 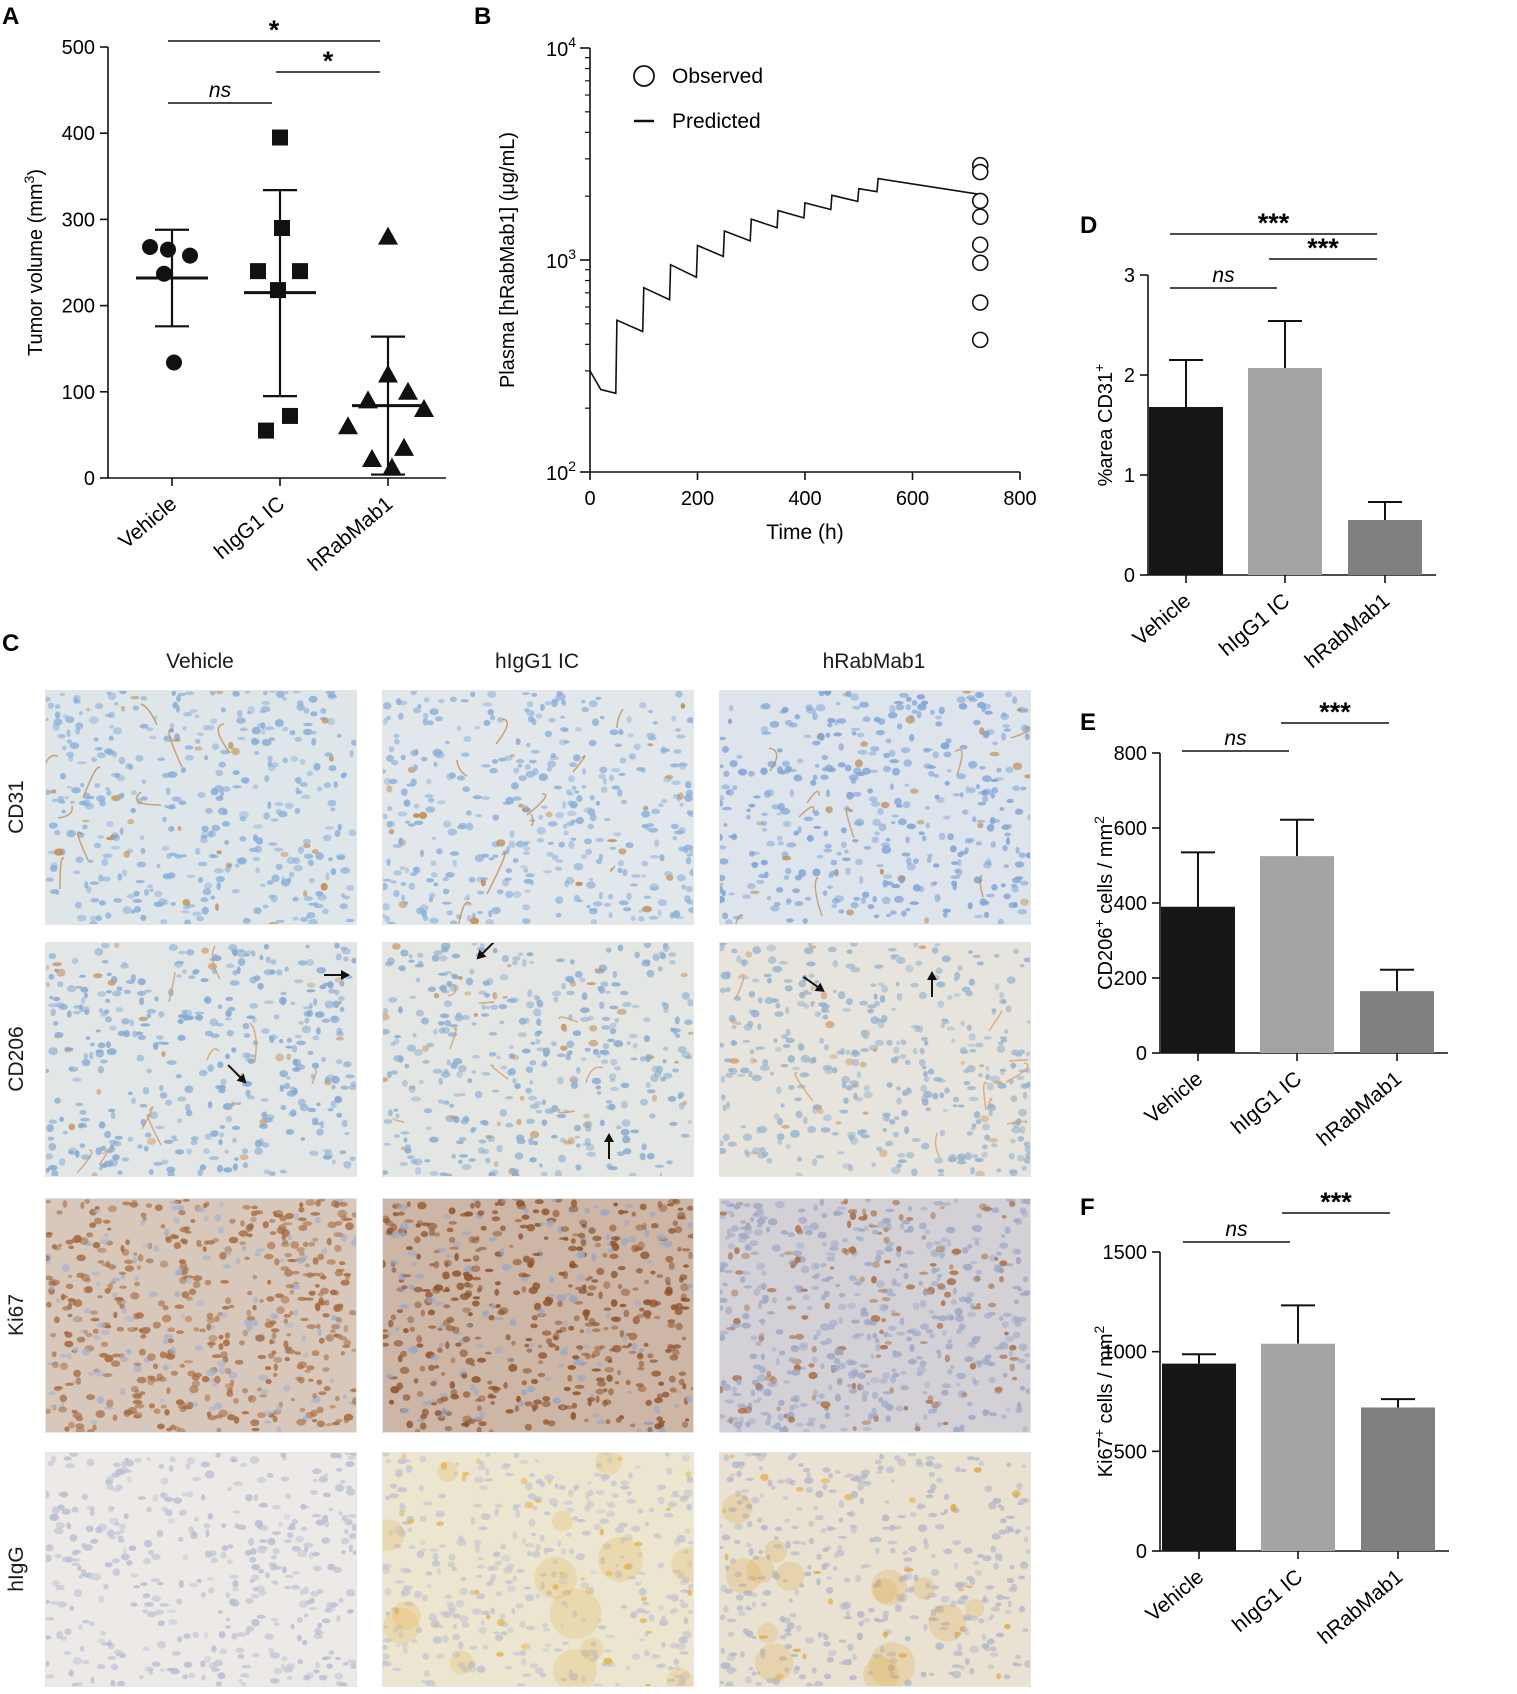 What do you see at coordinates (78, 307) in the screenshot?
I see `y-tick-label: 200` at bounding box center [78, 307].